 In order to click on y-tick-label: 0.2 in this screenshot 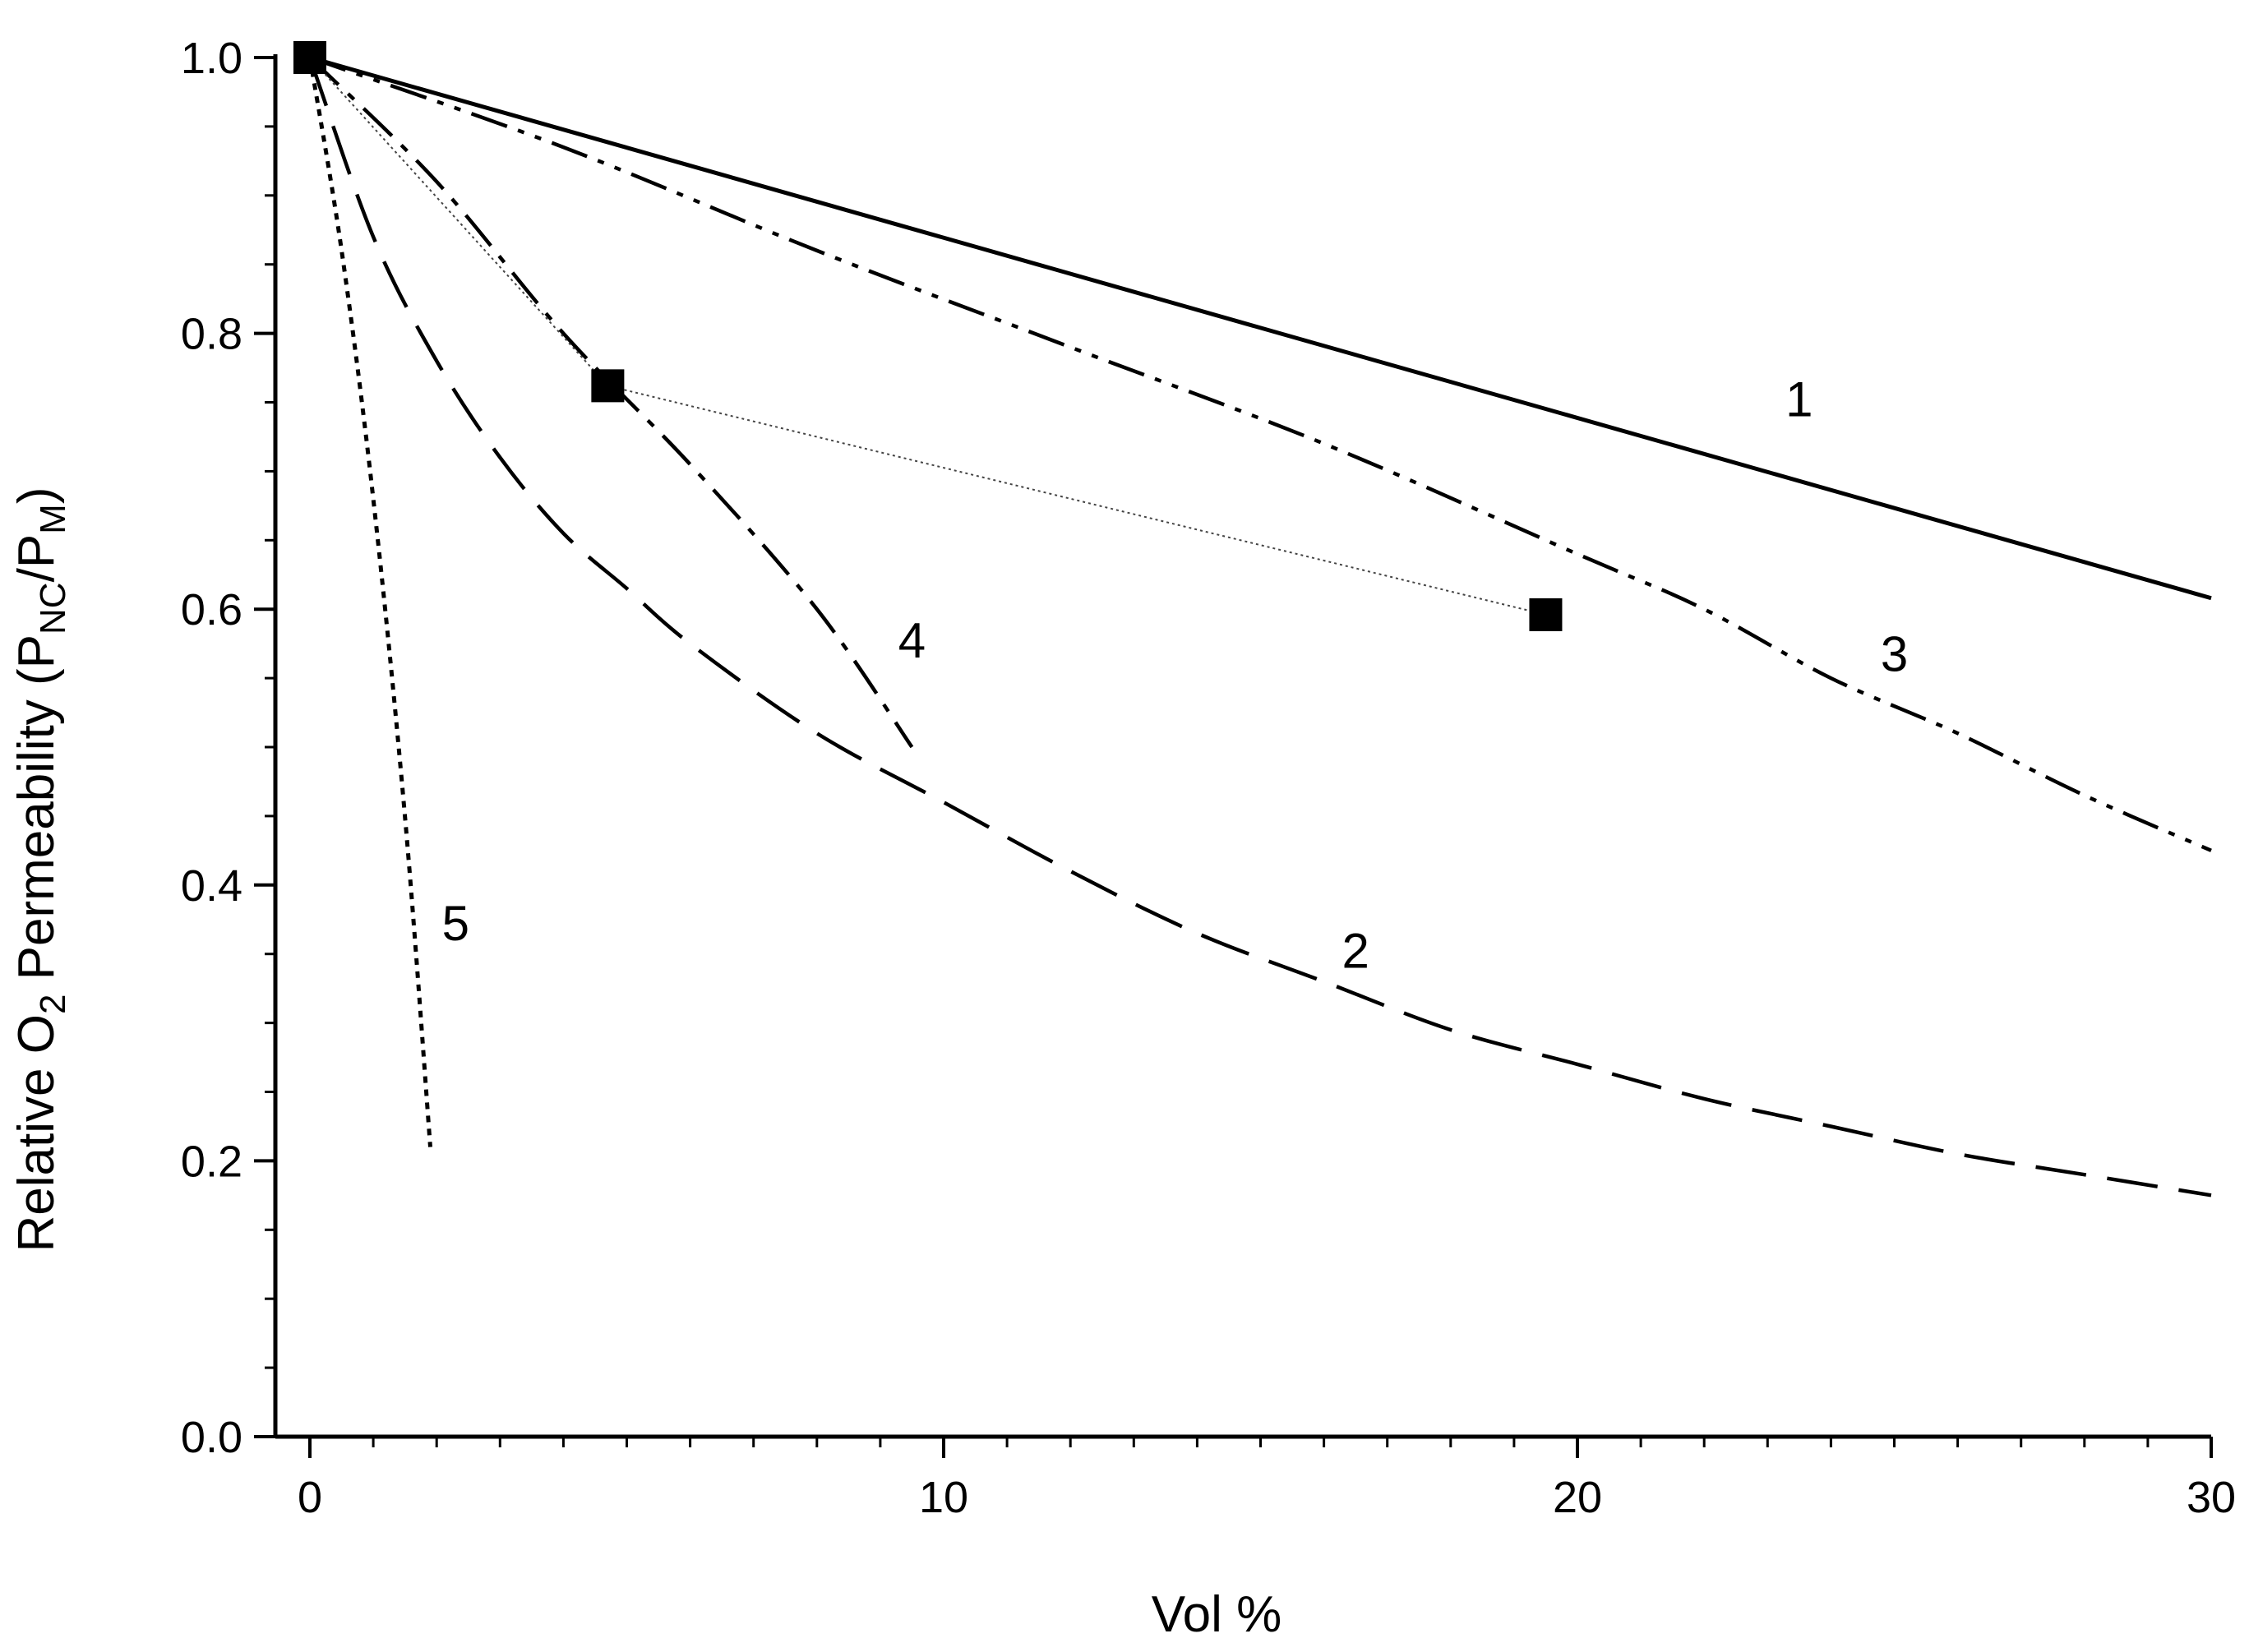, I will do `click(211, 1161)`.